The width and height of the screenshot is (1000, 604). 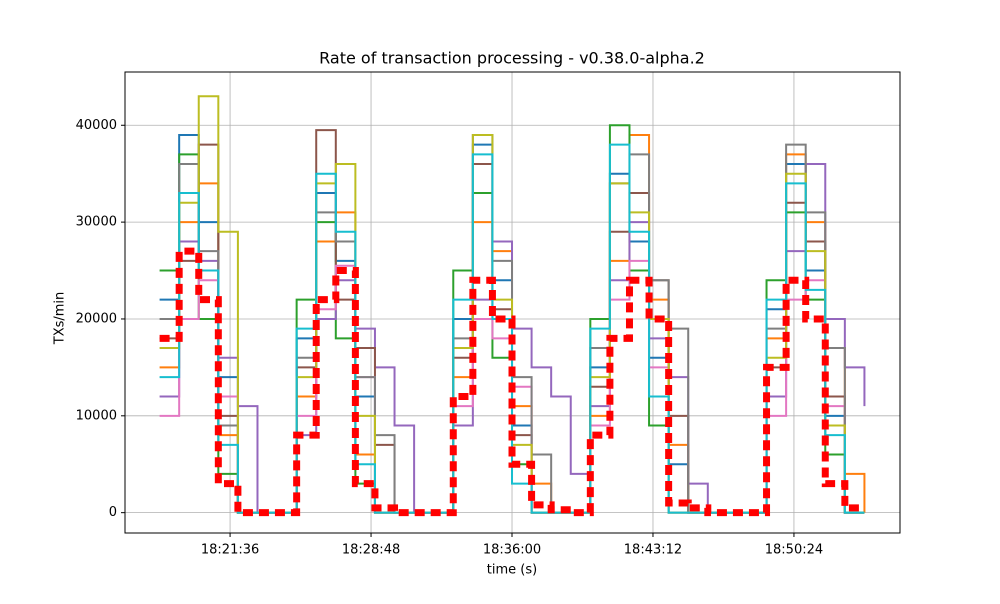 What do you see at coordinates (96, 318) in the screenshot?
I see `y-tick-label: 20000` at bounding box center [96, 318].